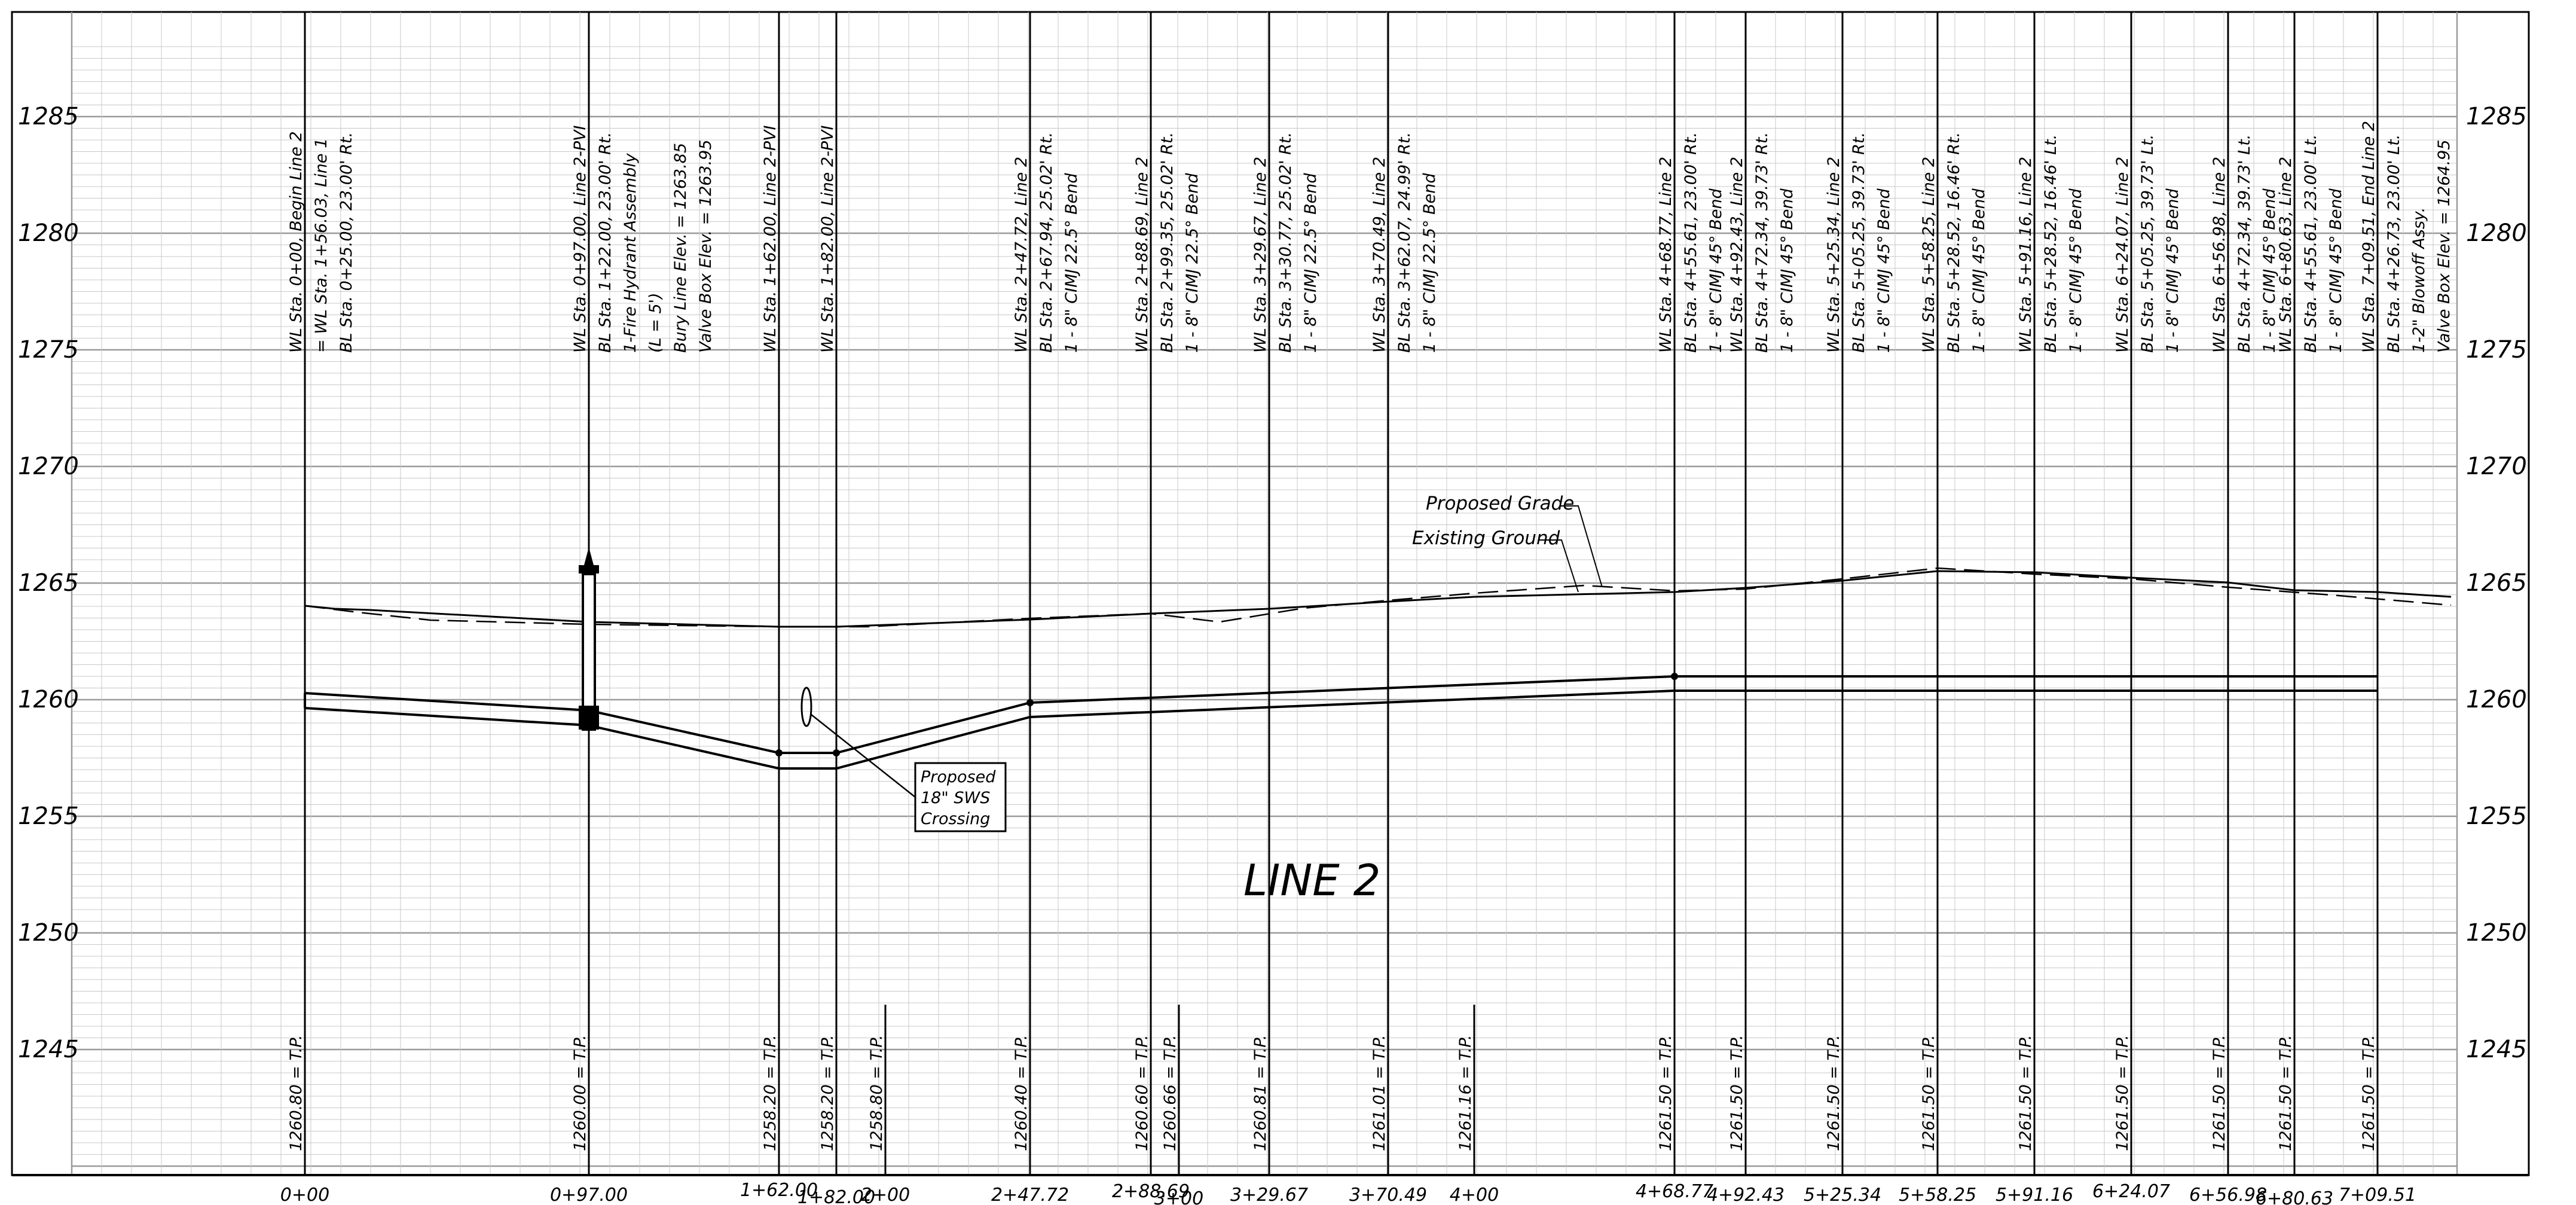 This screenshot has height=1205, width=2576. Describe the element at coordinates (589, 718) in the screenshot. I see `fire-hydrant-base` at that location.